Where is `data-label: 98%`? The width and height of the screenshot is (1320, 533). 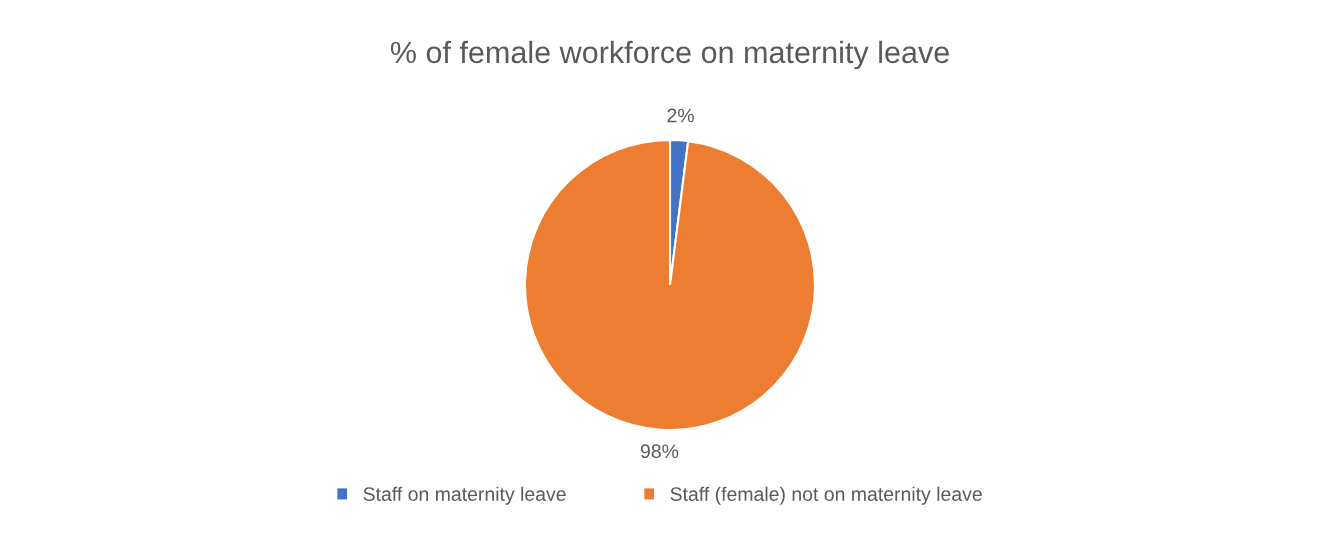
data-label: 98% is located at coordinates (659, 451).